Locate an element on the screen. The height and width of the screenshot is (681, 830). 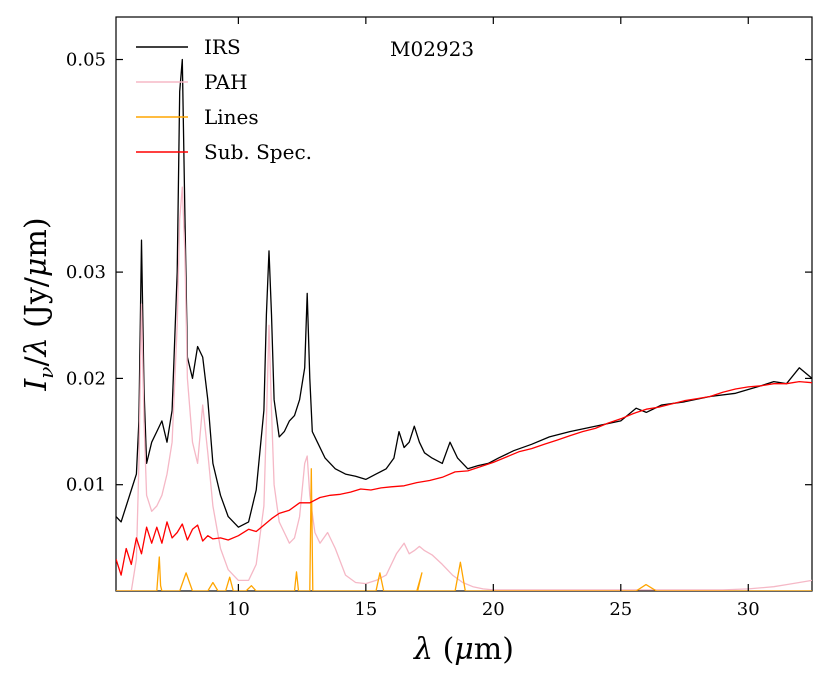
legend-label-irs: IRS is located at coordinates (222, 47).